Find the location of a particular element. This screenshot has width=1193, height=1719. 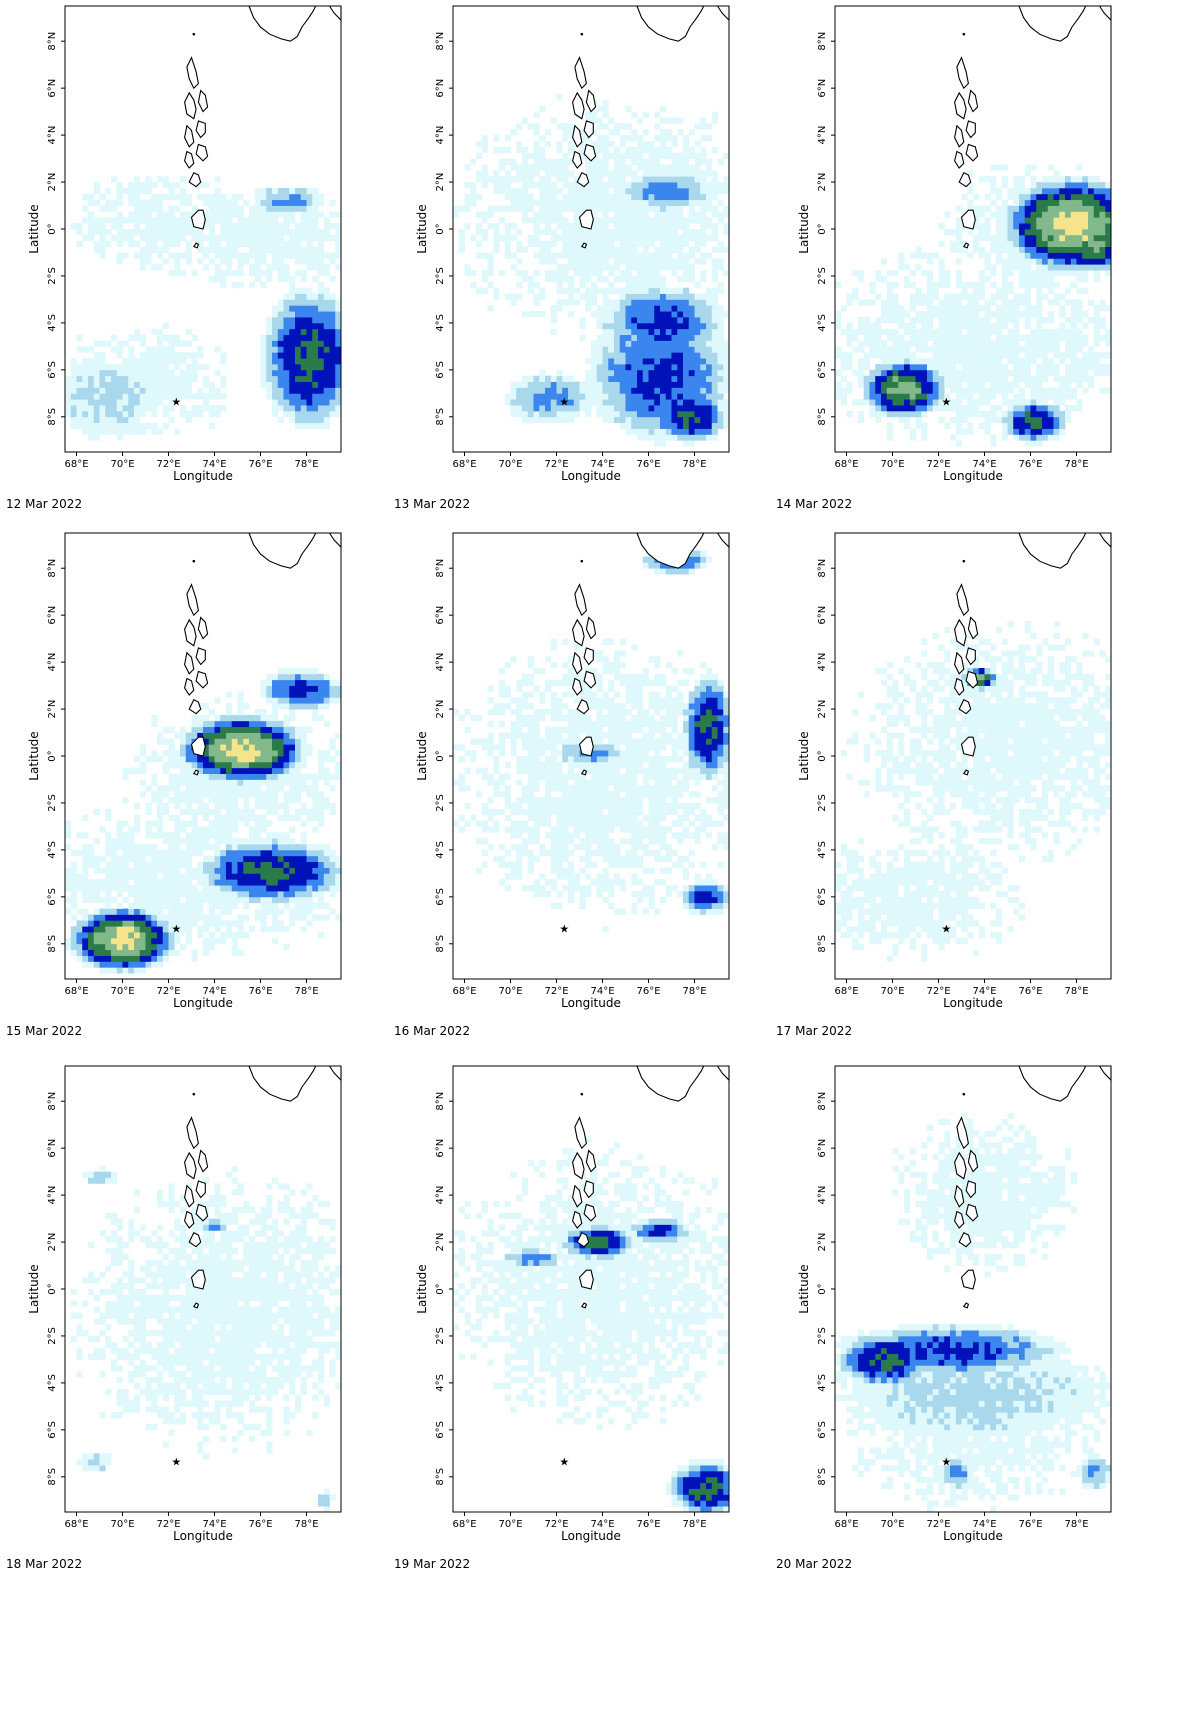

y-tick-label: 4°N is located at coordinates (440, 135).